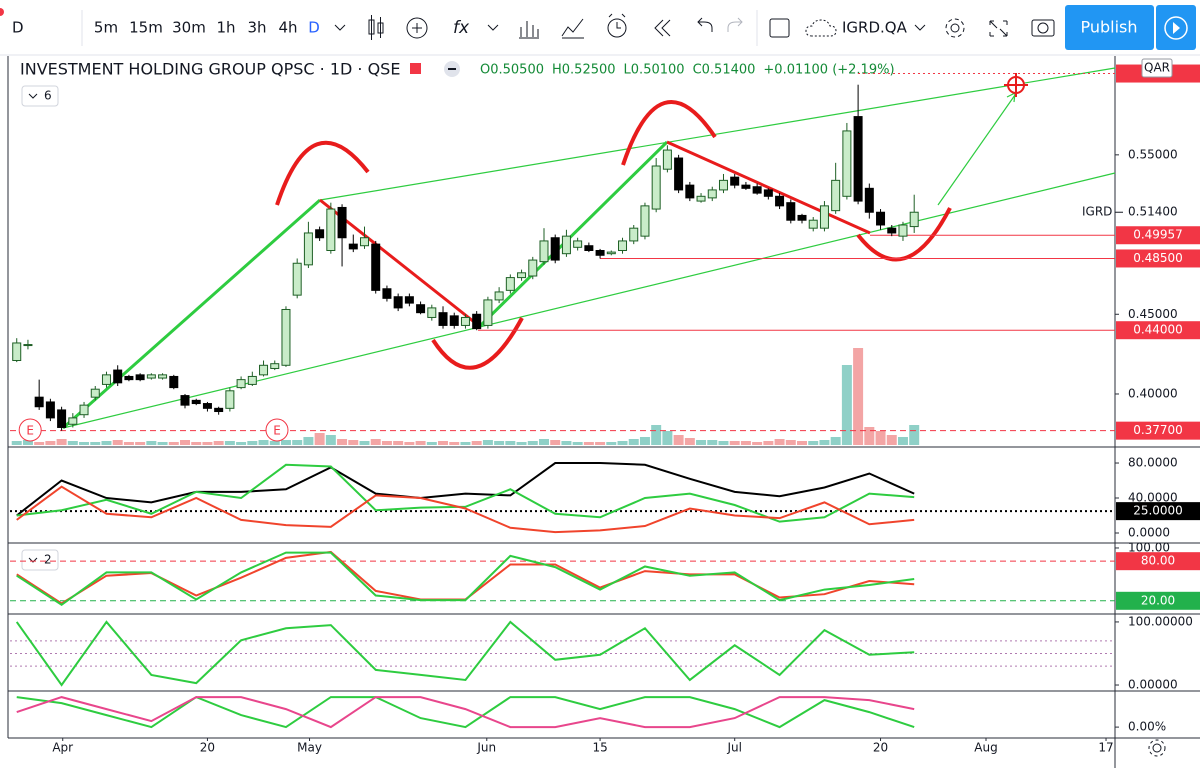 Image resolution: width=1200 pixels, height=768 pixels. Describe the element at coordinates (1160, 621) in the screenshot. I see `y-tick-label: 100.00000` at that location.